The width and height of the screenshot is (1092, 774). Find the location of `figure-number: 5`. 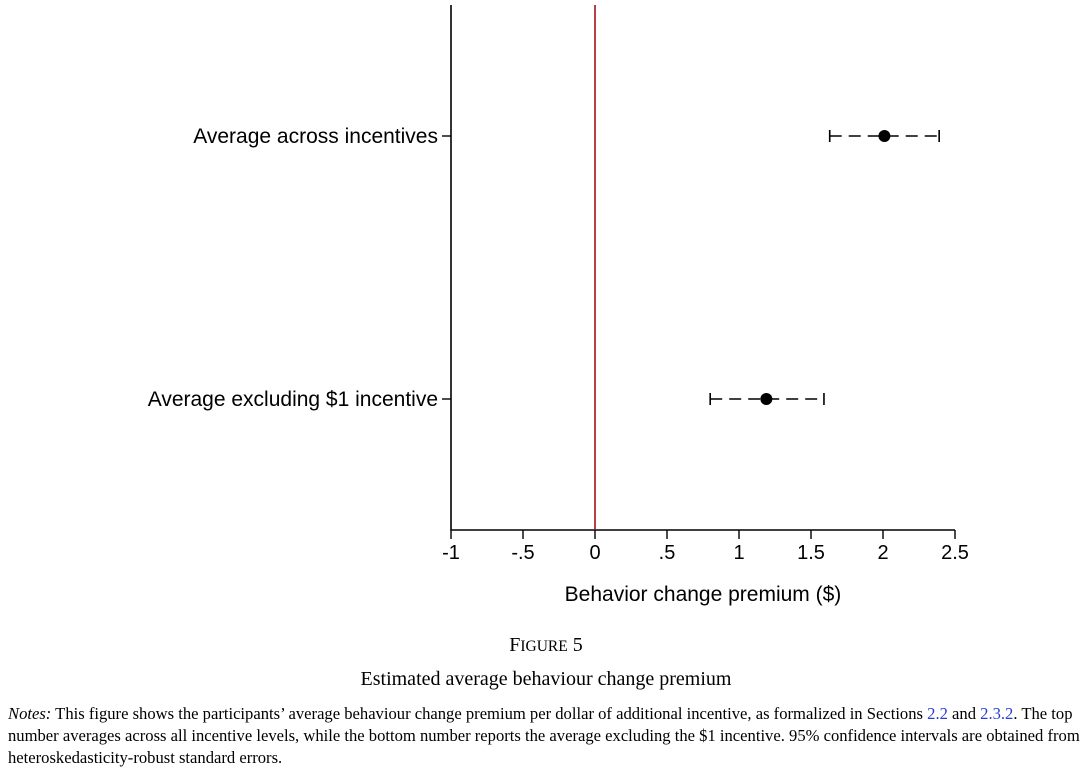

figure-number: 5 is located at coordinates (577, 645).